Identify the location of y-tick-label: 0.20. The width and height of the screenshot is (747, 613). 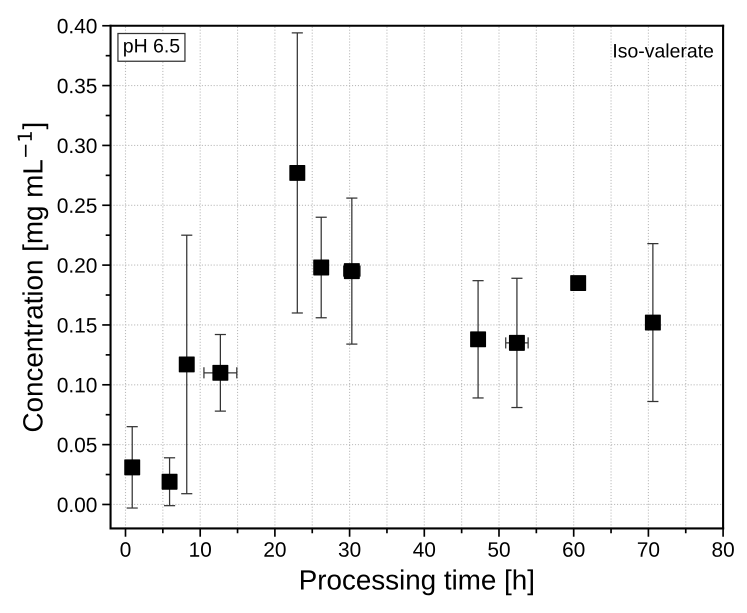
(77, 265).